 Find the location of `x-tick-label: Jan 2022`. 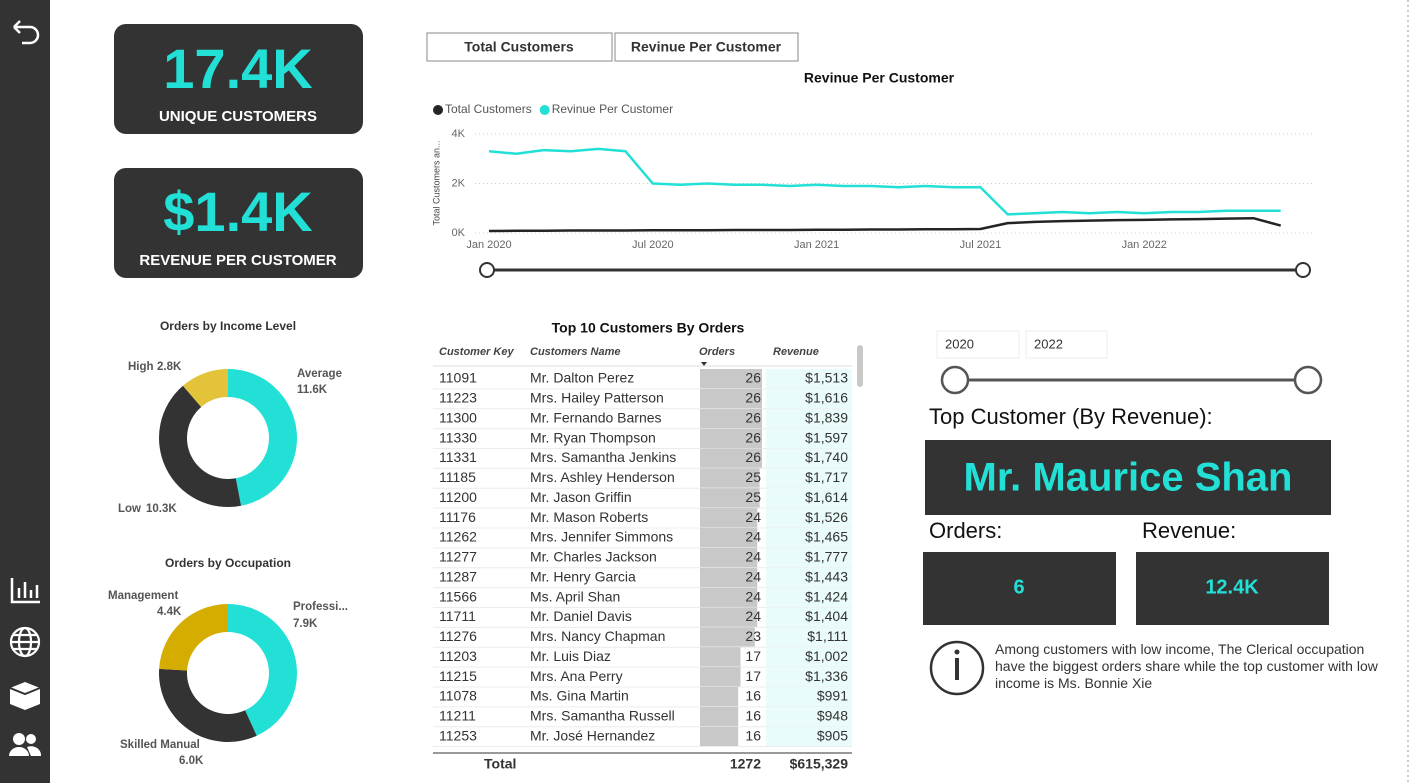

x-tick-label: Jan 2022 is located at coordinates (1144, 245).